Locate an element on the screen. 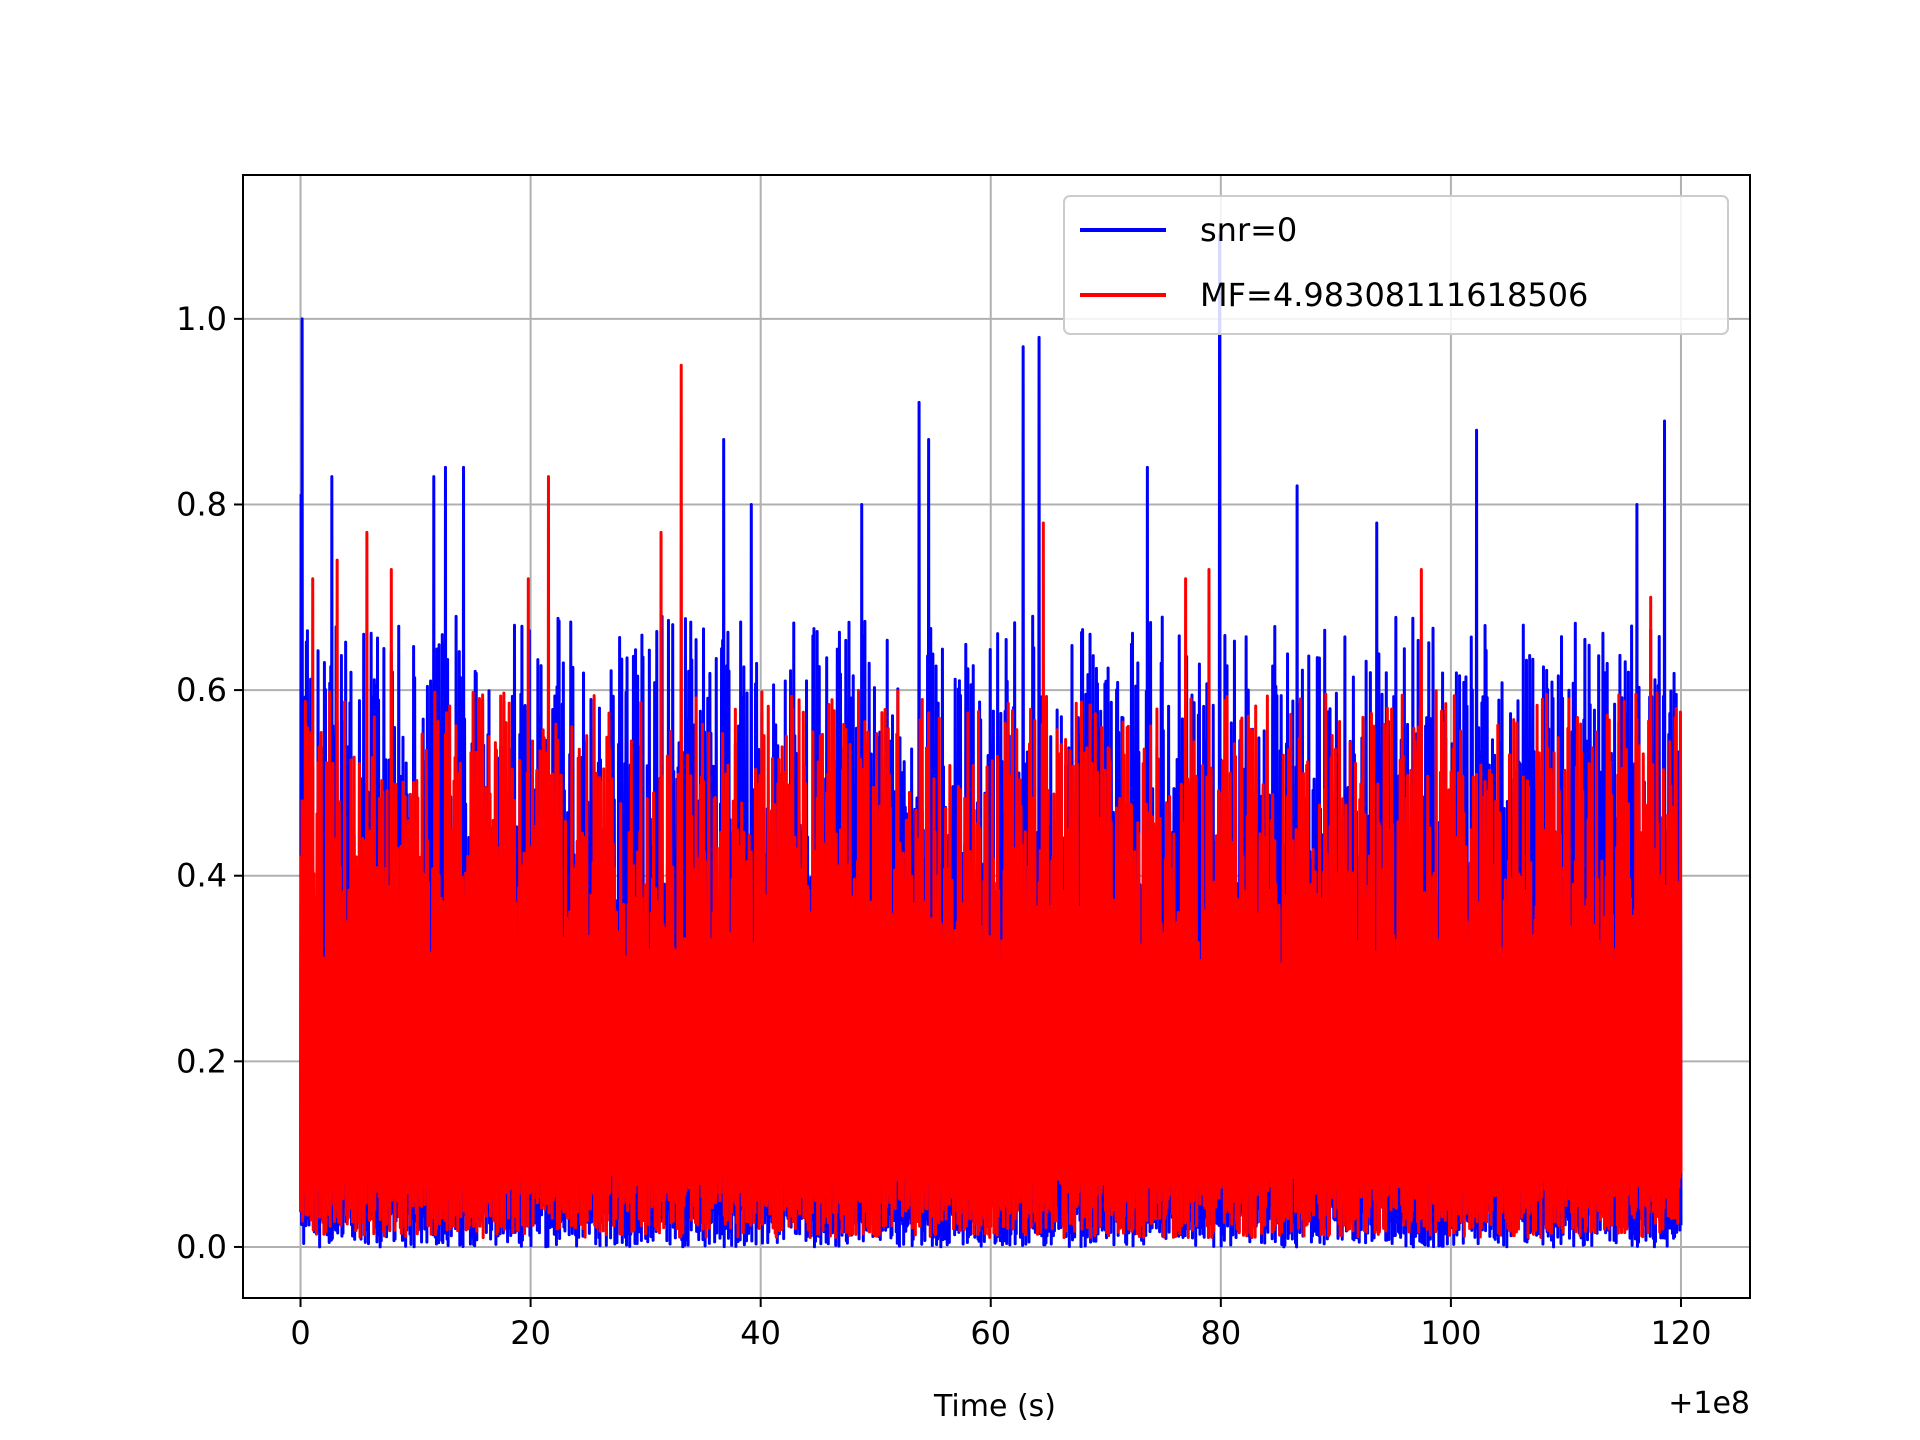  x-tick-label: 120 is located at coordinates (1680, 1333).